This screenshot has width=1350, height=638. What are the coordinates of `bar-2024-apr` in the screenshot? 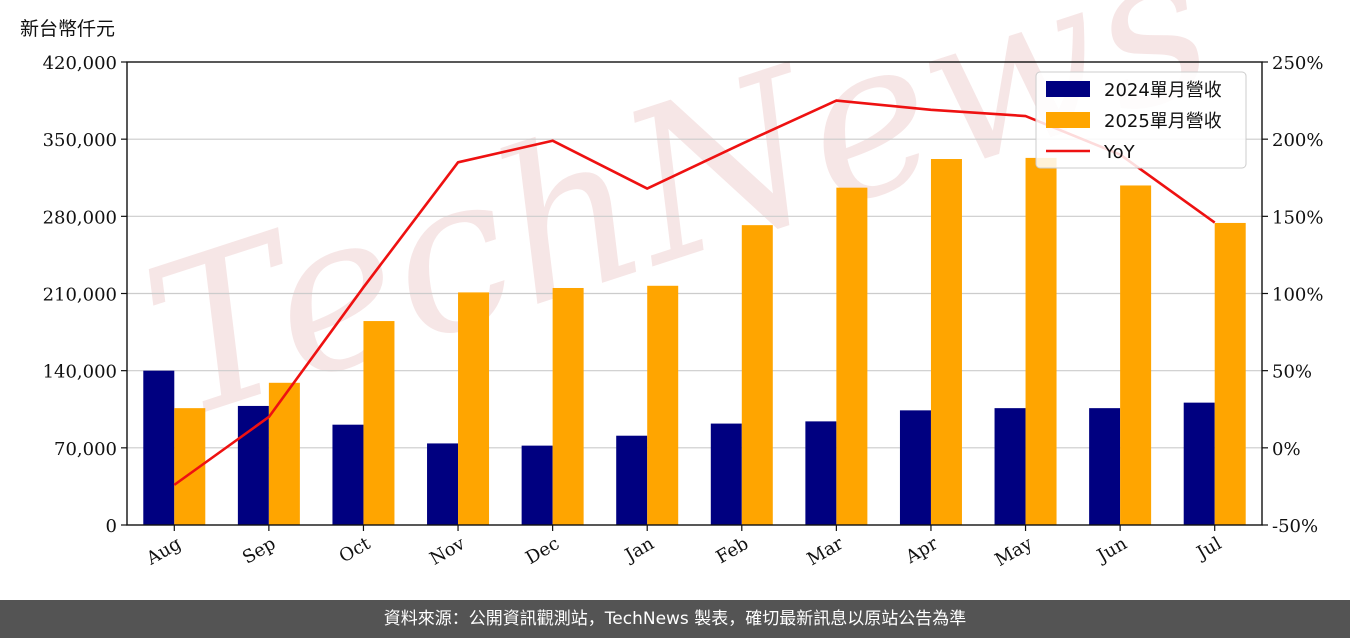 It's located at (915, 467).